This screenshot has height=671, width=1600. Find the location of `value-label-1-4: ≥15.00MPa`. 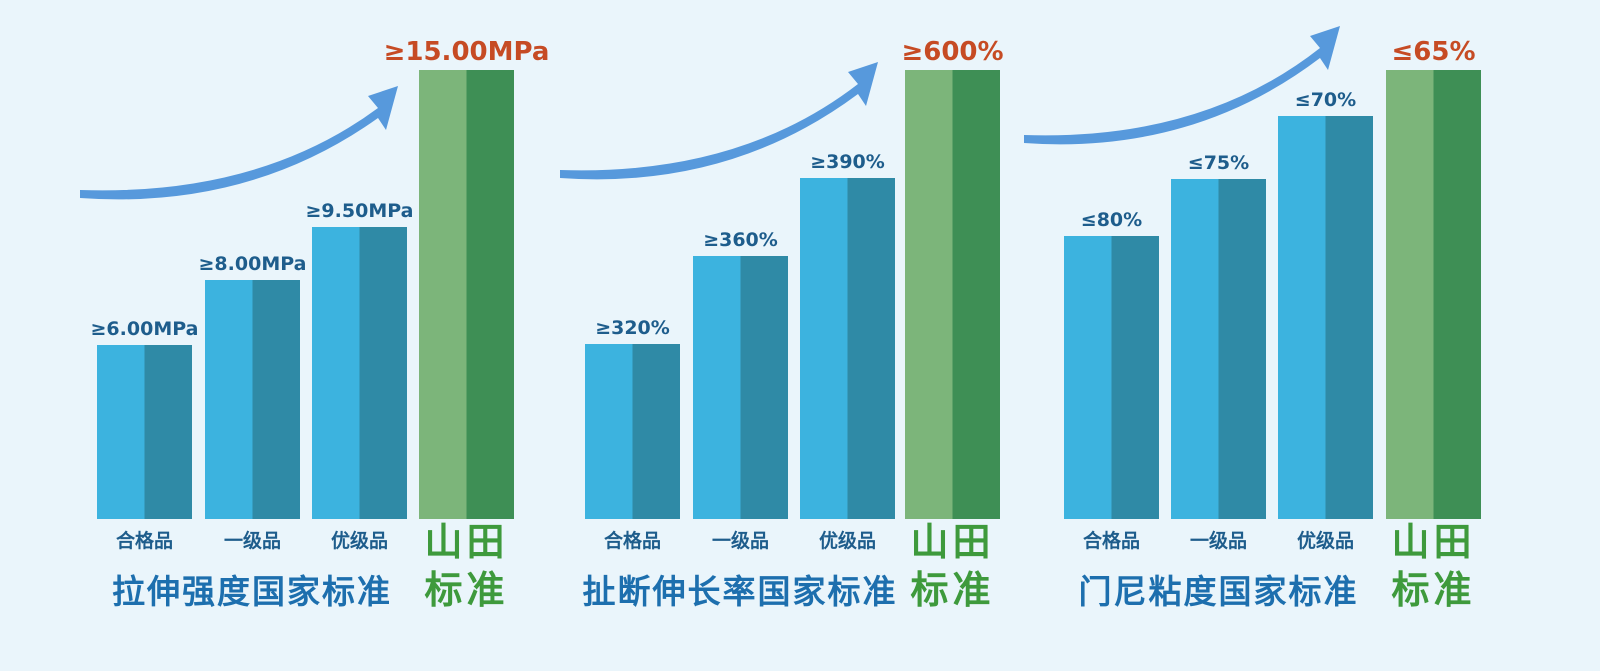

value-label-1-4: ≥15.00MPa is located at coordinates (467, 52).